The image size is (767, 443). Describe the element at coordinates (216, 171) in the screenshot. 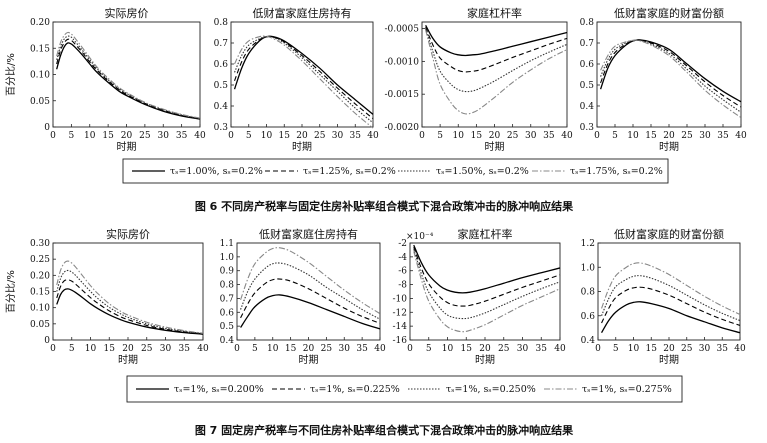

I see `legend-label: τₛ=1.00%, sₛ=0.2%` at that location.